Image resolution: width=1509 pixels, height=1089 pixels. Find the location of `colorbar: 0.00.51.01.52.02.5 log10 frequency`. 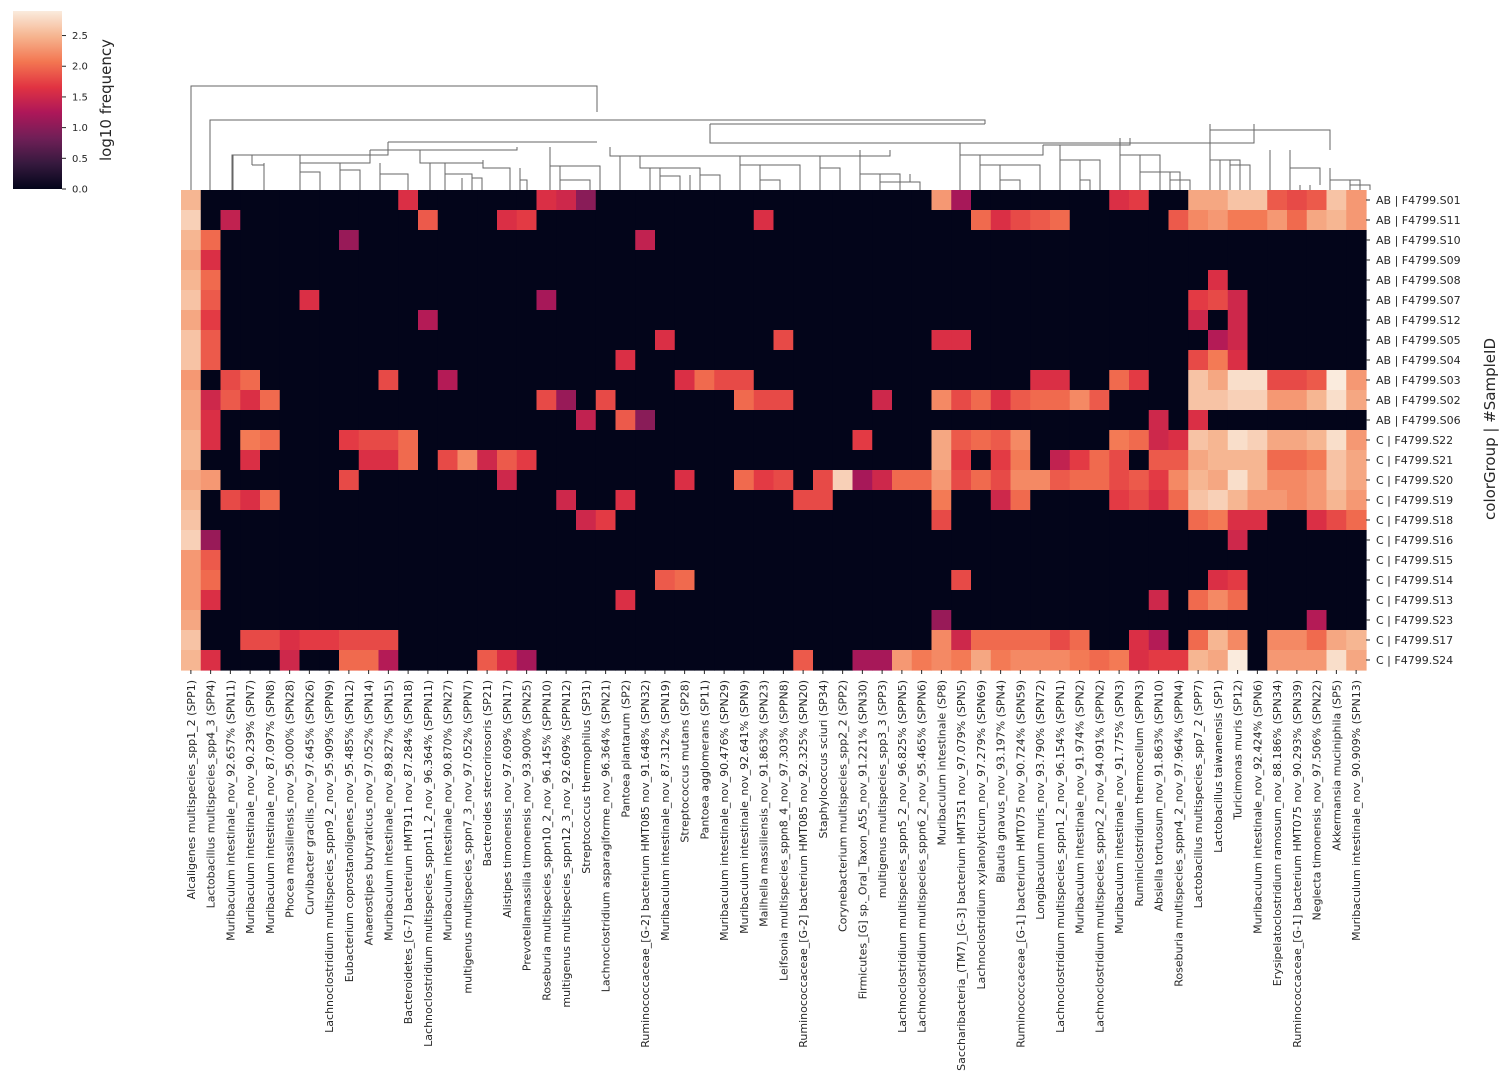

colorbar: 0.00.51.01.52.02.5 log10 frequency is located at coordinates (64, 103).